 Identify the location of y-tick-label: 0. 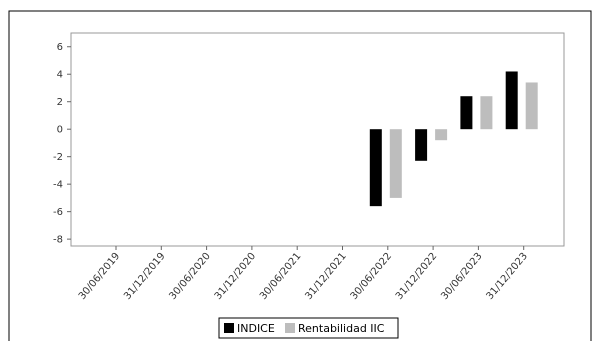
(60, 130).